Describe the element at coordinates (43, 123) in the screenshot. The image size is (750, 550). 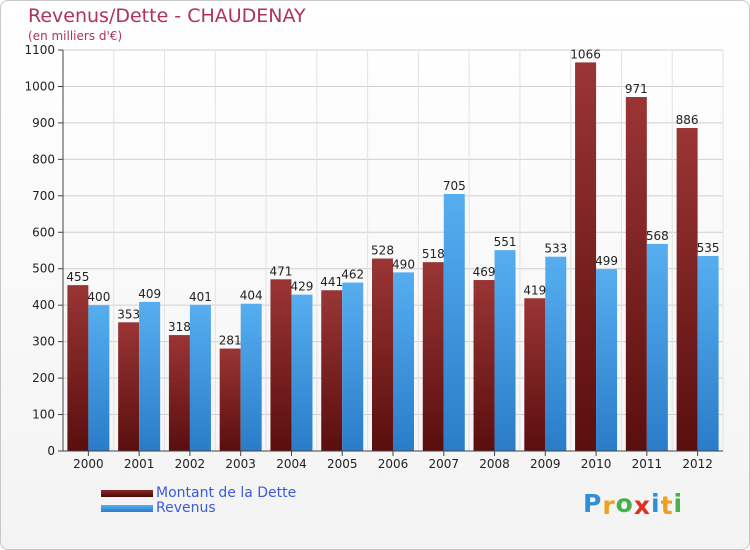
I see `y-tick-label: 900` at that location.